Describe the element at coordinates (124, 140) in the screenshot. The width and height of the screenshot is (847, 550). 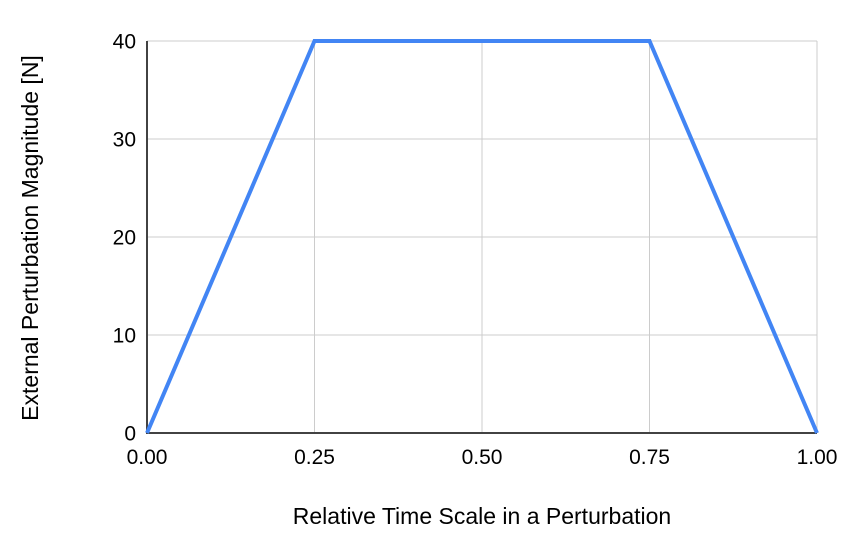
I see `y-tick-label: 30` at that location.